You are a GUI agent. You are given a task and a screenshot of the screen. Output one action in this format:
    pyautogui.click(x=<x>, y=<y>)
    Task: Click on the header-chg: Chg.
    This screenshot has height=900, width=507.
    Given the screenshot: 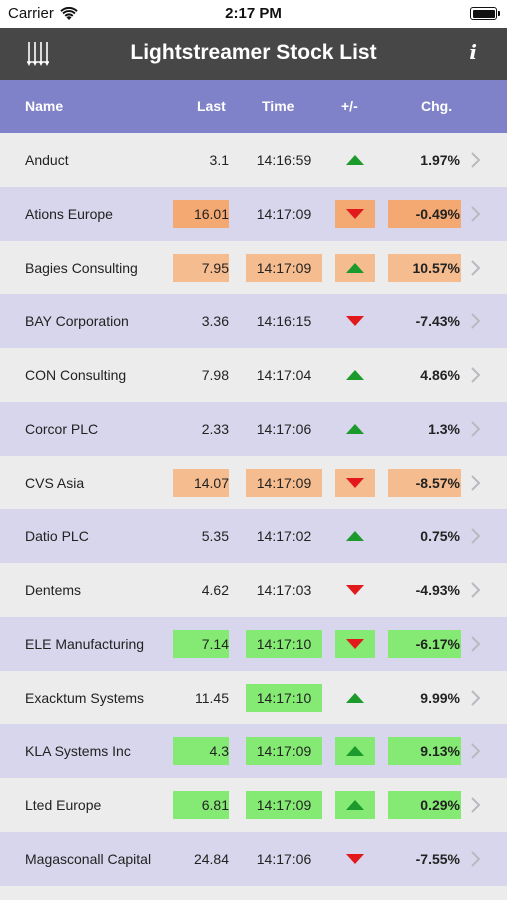 What is the action you would take?
    pyautogui.click(x=437, y=106)
    